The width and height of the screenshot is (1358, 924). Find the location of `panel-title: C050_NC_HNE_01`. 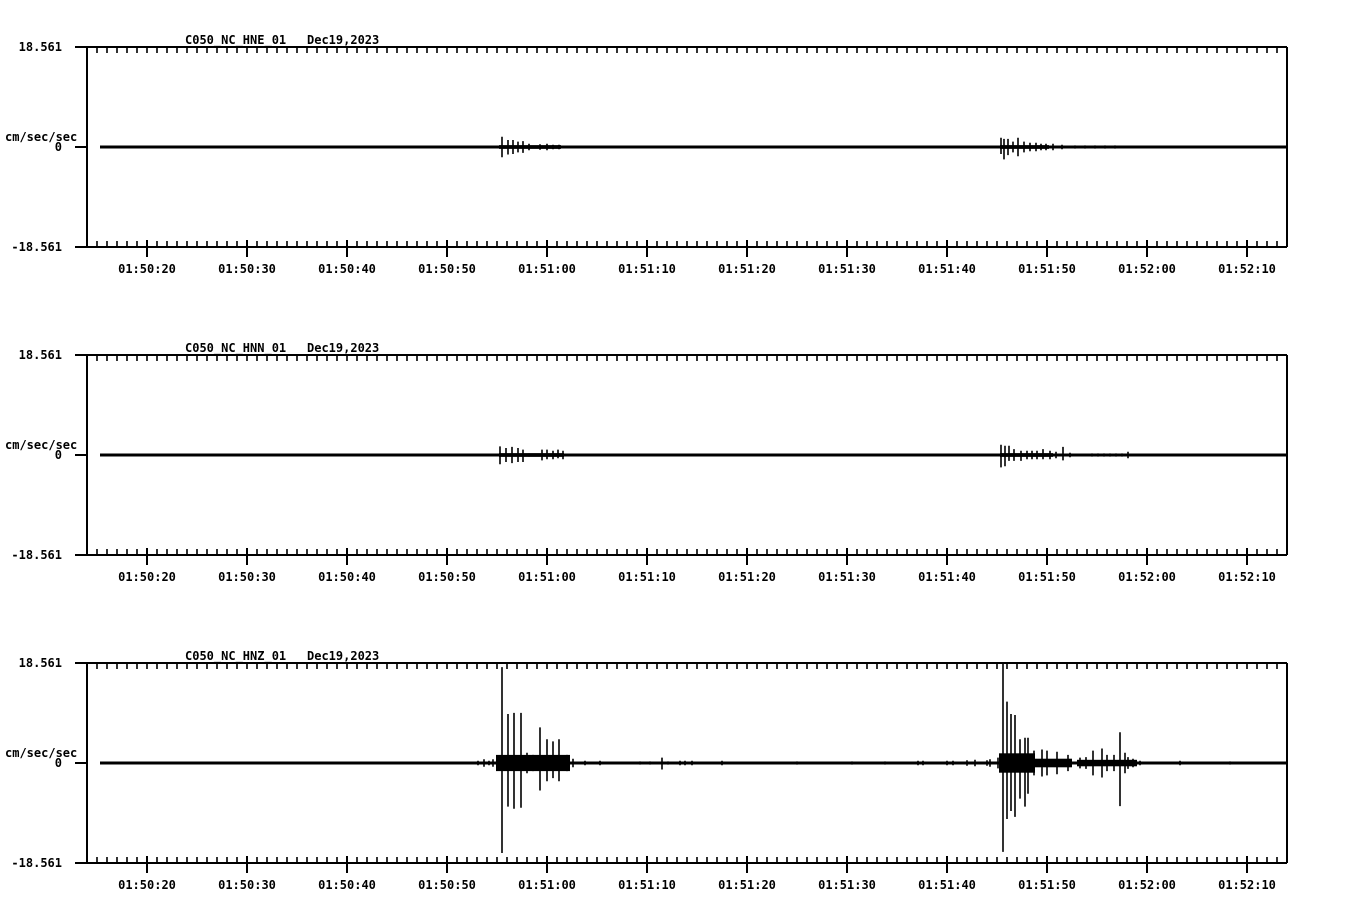

panel-title: C050_NC_HNE_01 is located at coordinates (236, 40).